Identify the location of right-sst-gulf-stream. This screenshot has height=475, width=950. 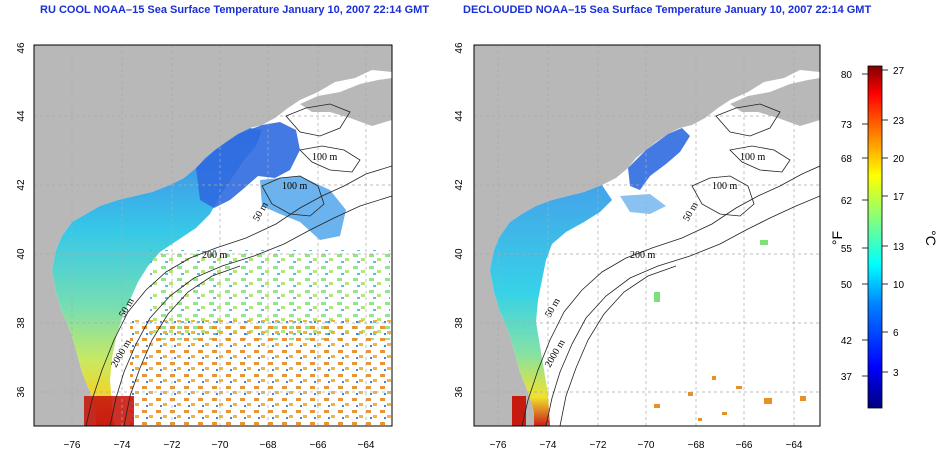
(519, 411).